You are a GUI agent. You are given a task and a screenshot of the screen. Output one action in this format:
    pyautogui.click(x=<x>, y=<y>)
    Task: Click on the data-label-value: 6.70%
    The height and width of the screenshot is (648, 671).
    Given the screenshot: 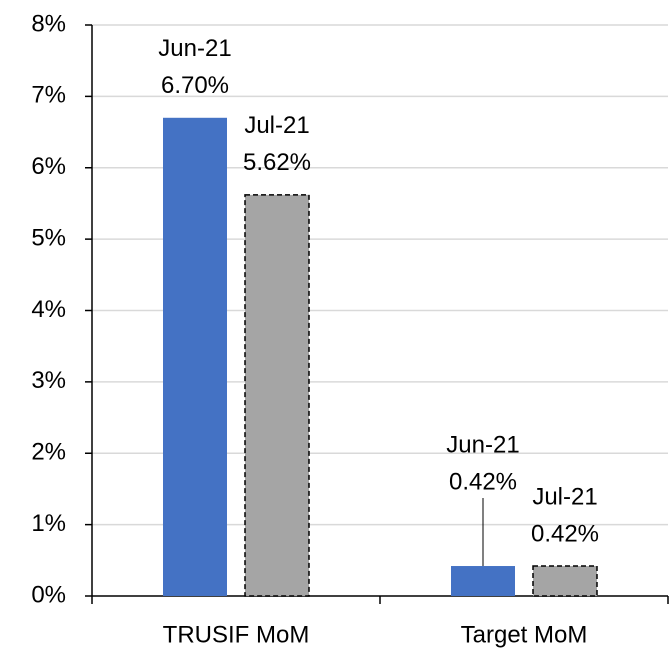 What is the action you would take?
    pyautogui.click(x=195, y=85)
    